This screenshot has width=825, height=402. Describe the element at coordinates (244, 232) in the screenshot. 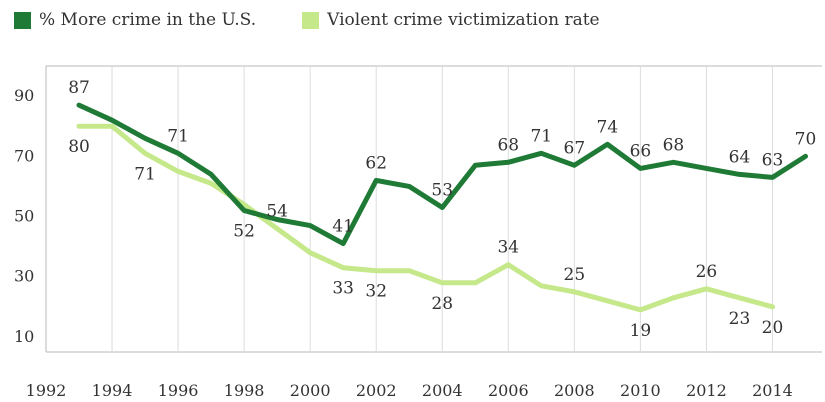

I see `data-label-more-crime: 52` at that location.